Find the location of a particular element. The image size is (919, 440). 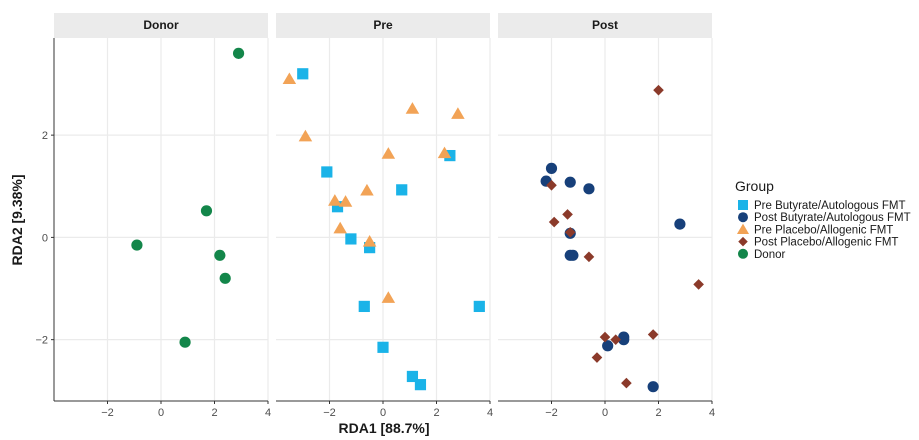

x-axis-title: RDA1 [88.7%] is located at coordinates (383, 428).